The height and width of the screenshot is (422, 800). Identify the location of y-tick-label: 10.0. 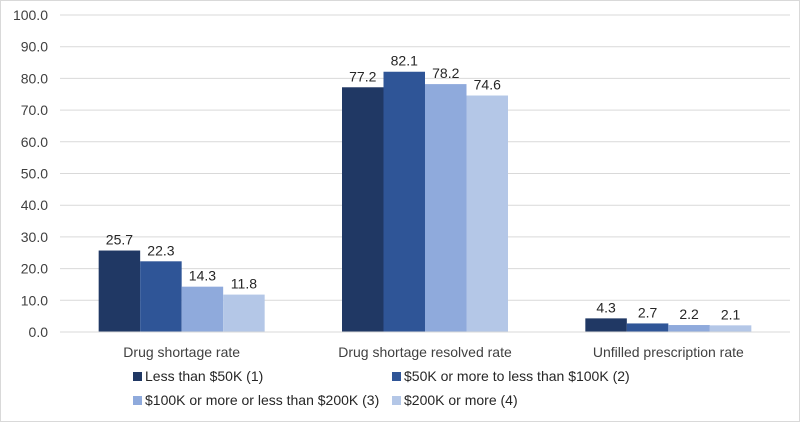
(34, 300).